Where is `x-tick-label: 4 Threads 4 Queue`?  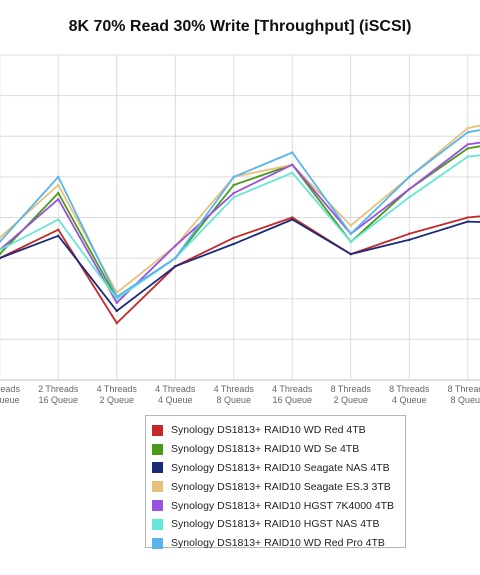
x-tick-label: 4 Threads 4 Queue is located at coordinates (175, 394).